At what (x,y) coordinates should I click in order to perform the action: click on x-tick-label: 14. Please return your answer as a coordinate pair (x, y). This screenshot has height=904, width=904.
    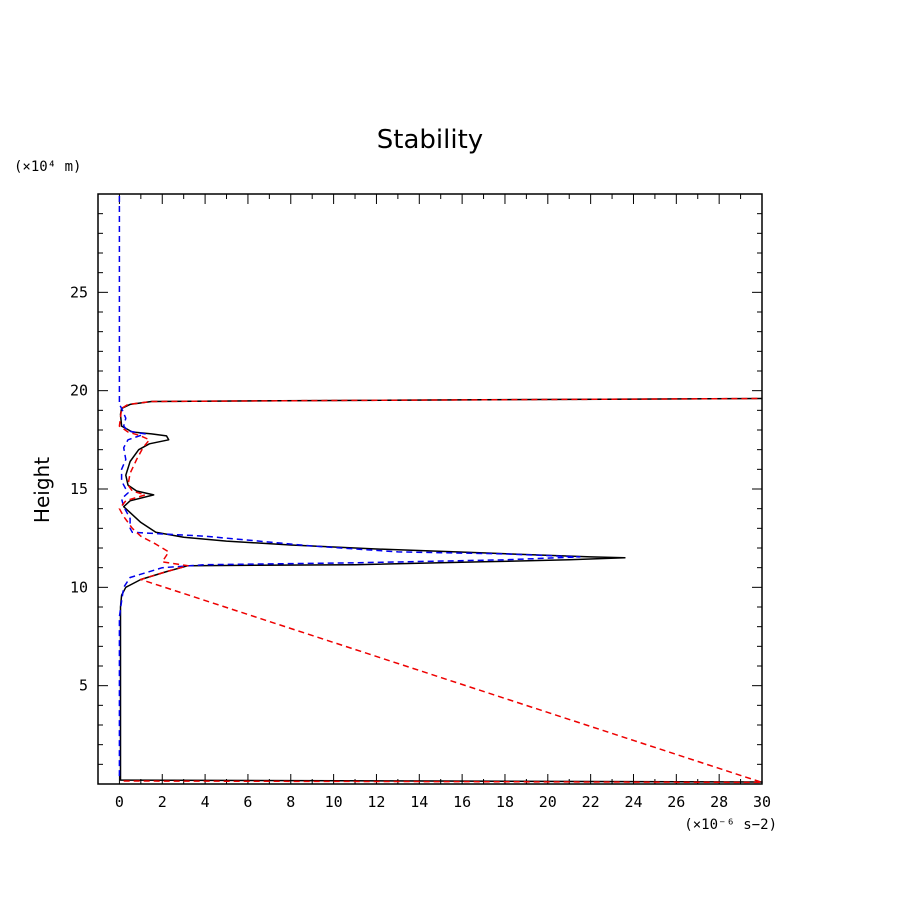
    Looking at the image, I should click on (419, 802).